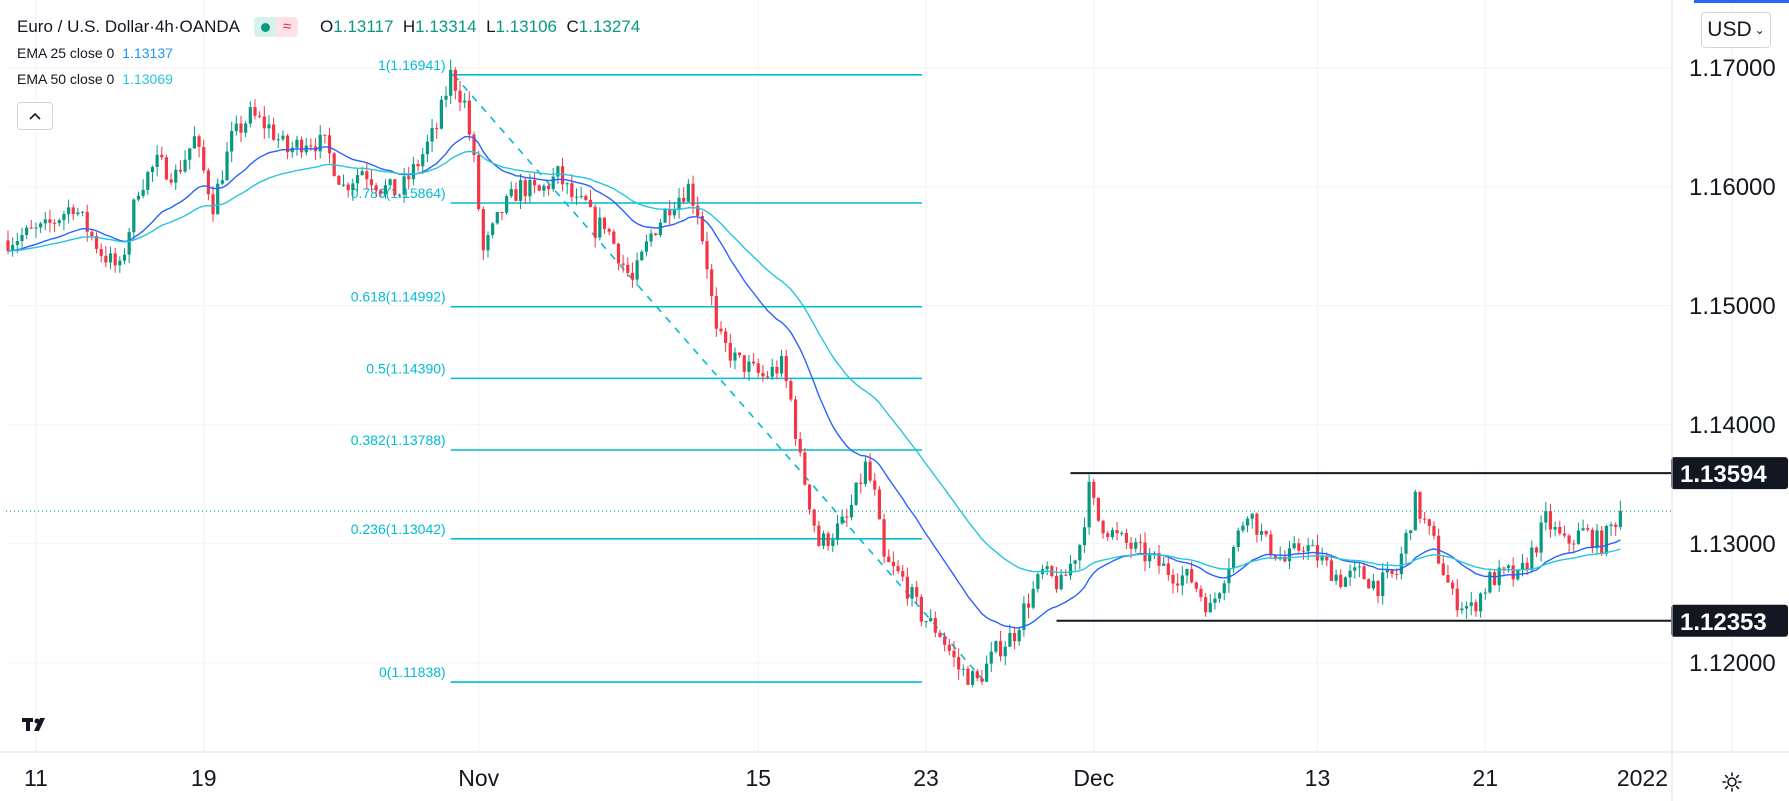 This screenshot has height=801, width=1789. Describe the element at coordinates (35, 116) in the screenshot. I see `collapse-legend-button` at that location.